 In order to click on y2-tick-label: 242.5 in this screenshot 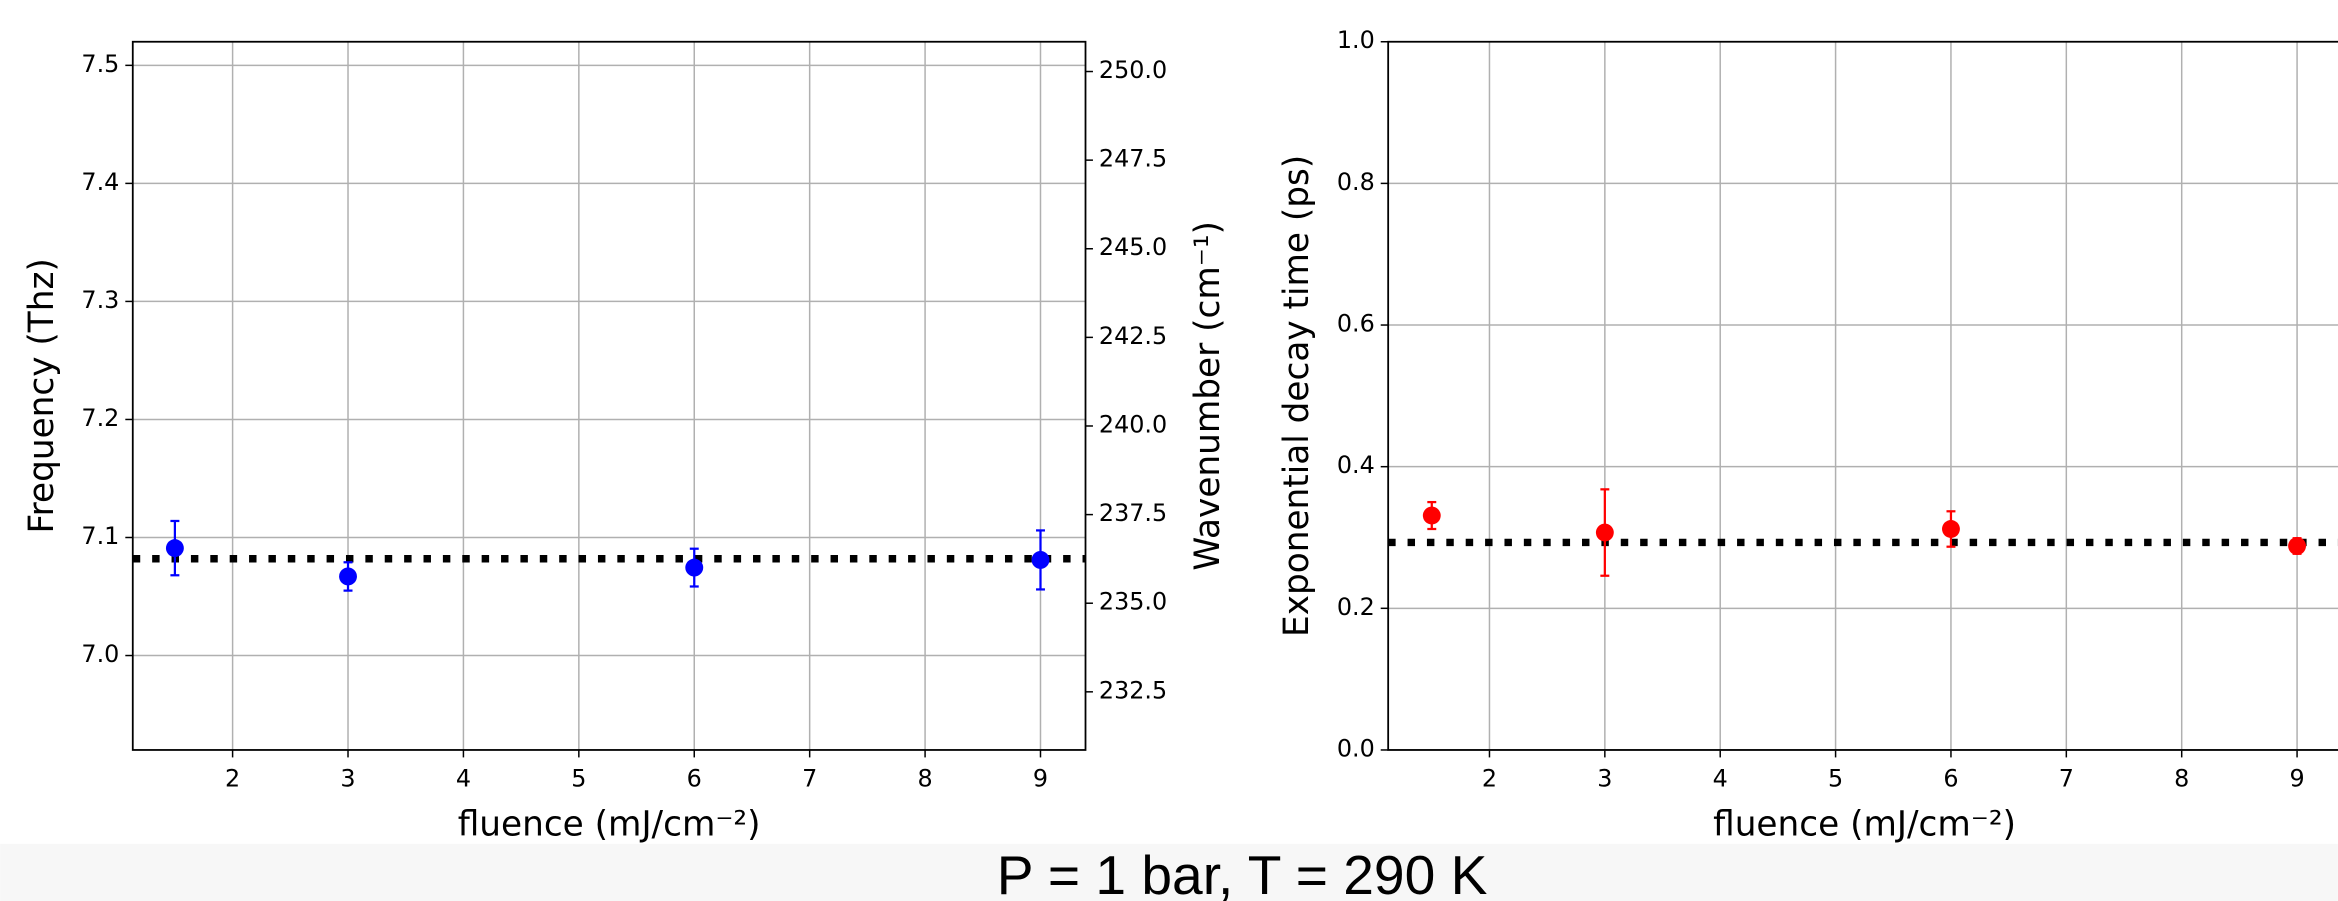, I will do `click(1133, 336)`.